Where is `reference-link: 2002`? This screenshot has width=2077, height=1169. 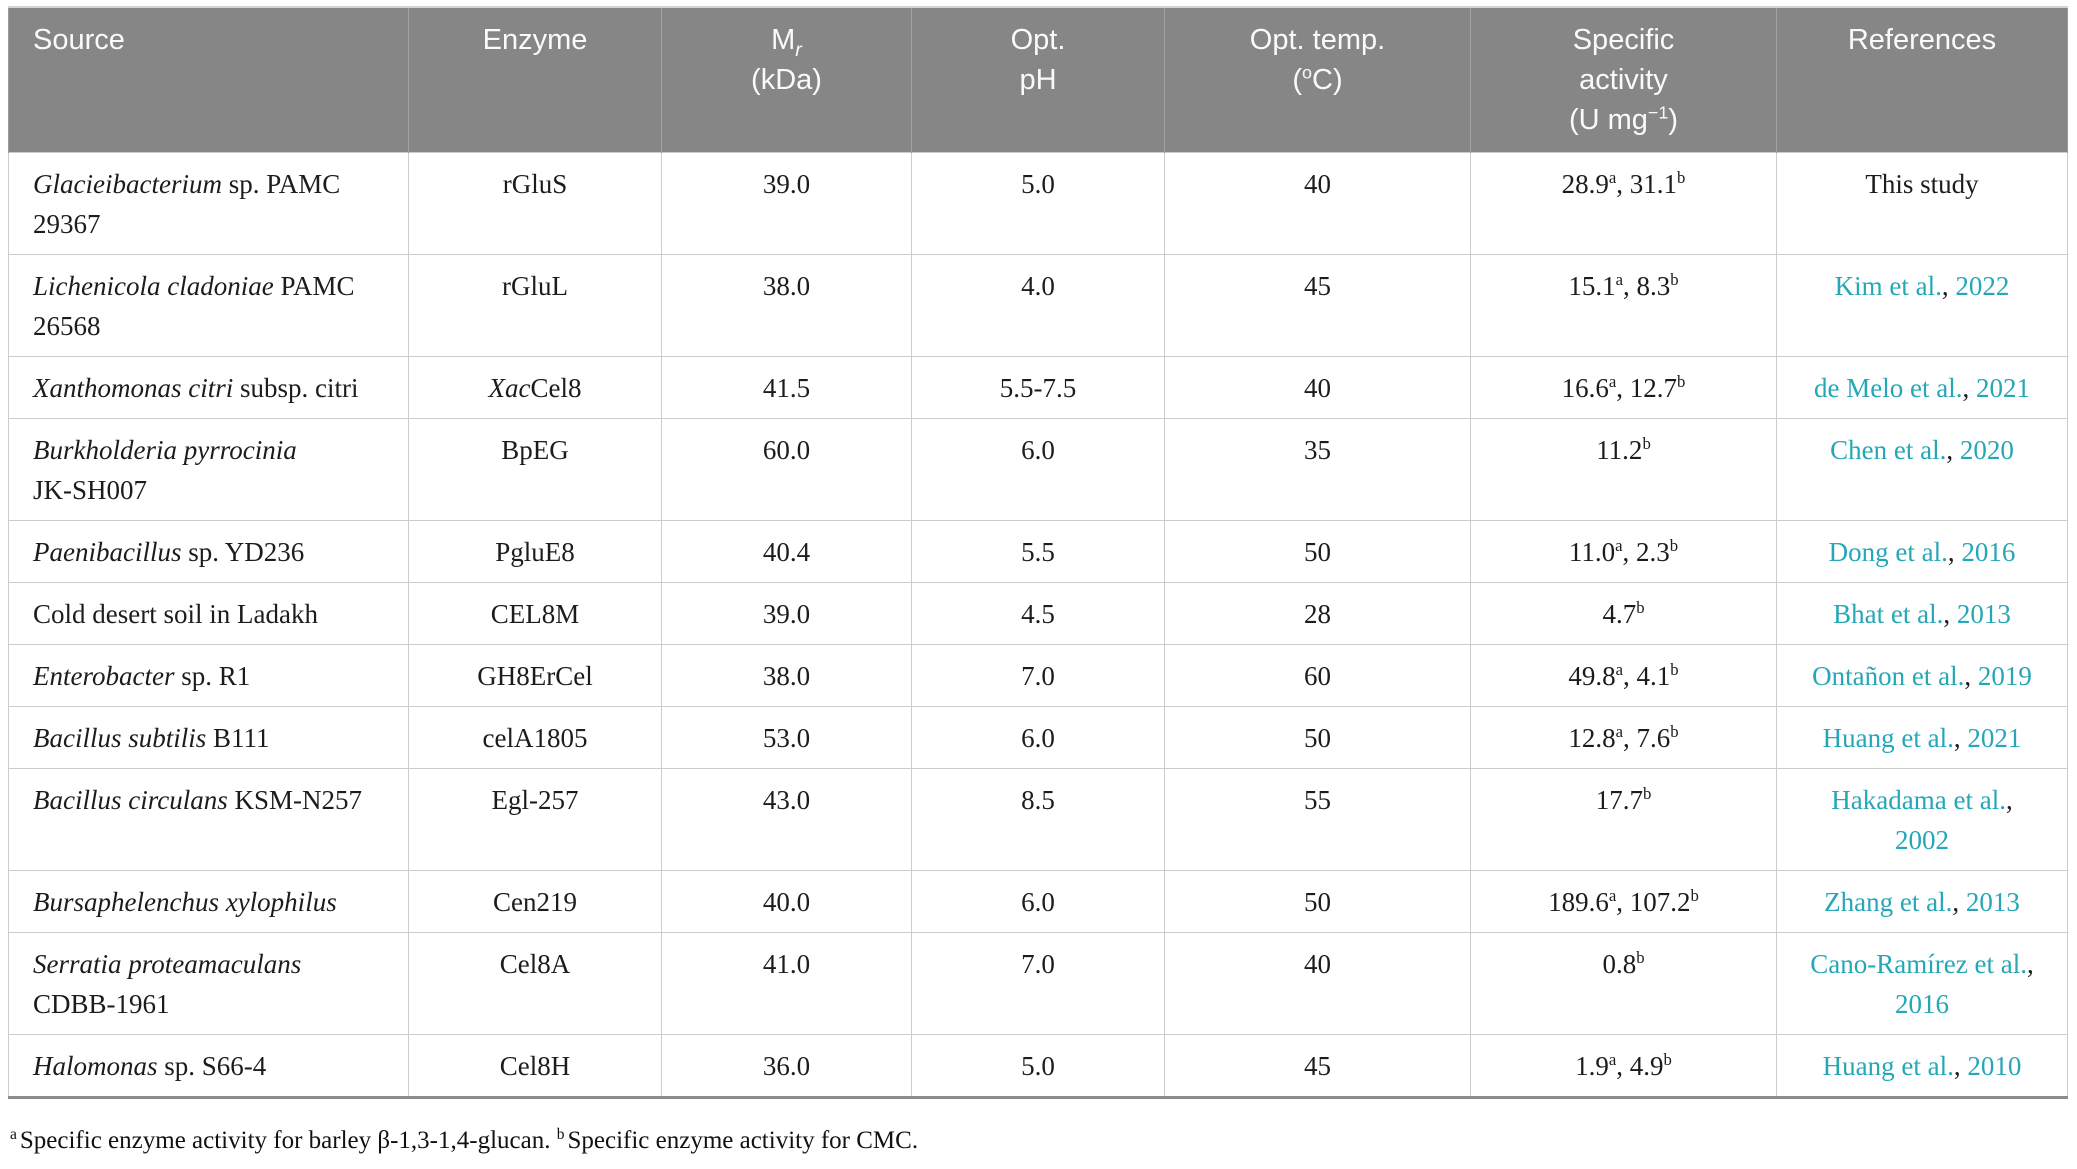 reference-link: 2002 is located at coordinates (1922, 840).